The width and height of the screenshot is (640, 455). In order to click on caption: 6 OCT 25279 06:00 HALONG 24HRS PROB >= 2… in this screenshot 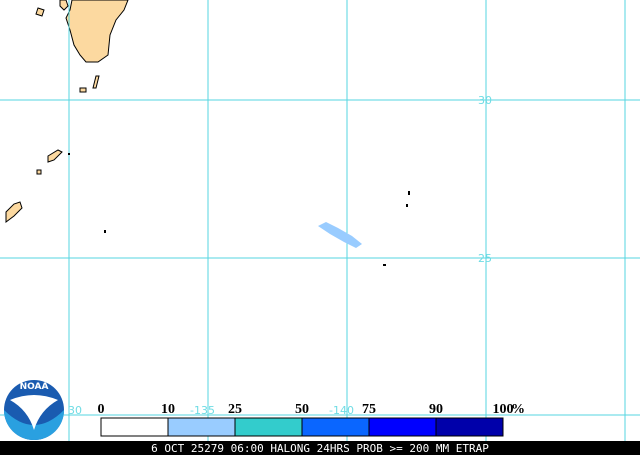, I will do `click(320, 448)`.